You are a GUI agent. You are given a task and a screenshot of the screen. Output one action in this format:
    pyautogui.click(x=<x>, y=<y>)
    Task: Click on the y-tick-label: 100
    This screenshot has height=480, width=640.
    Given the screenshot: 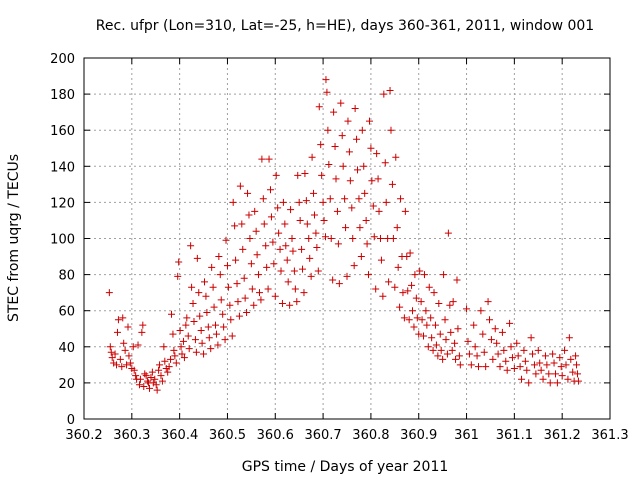 What is the action you would take?
    pyautogui.click(x=62, y=240)
    